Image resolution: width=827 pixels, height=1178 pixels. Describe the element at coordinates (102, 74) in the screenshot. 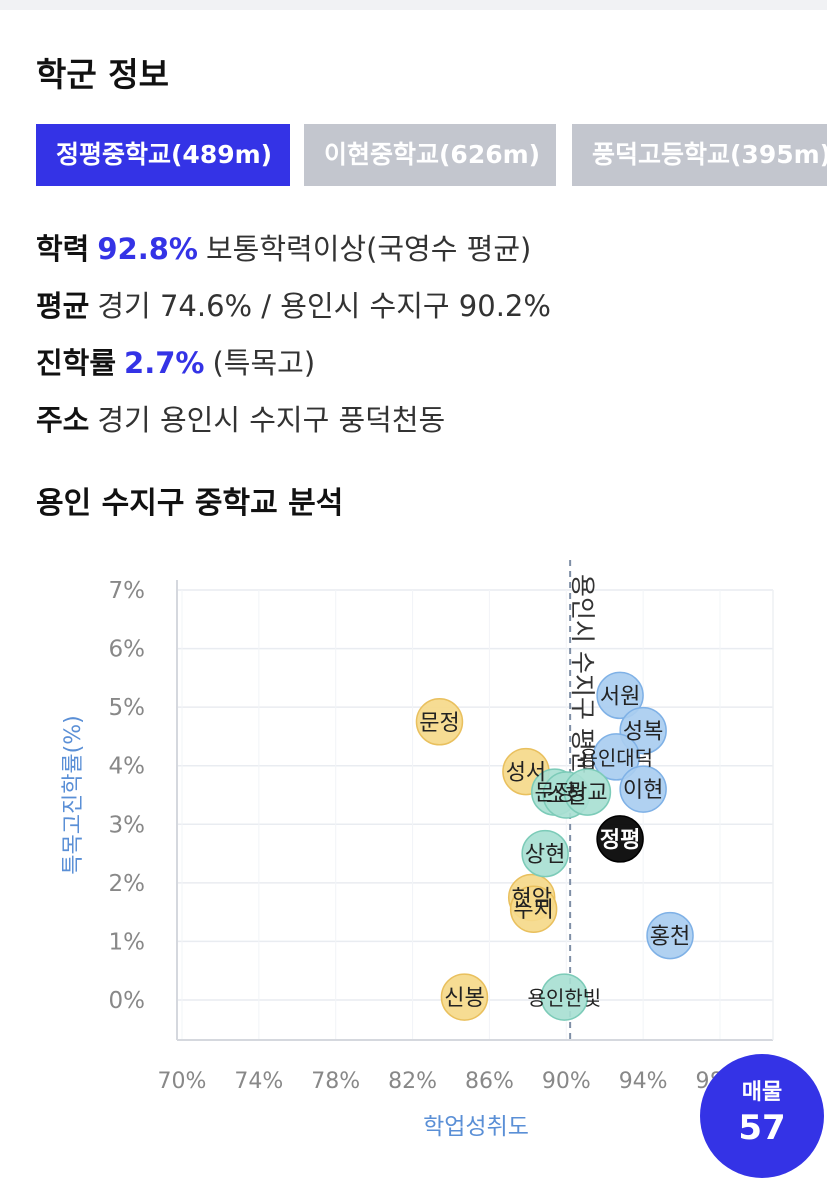

I see `section-title: 학군 정보` at that location.